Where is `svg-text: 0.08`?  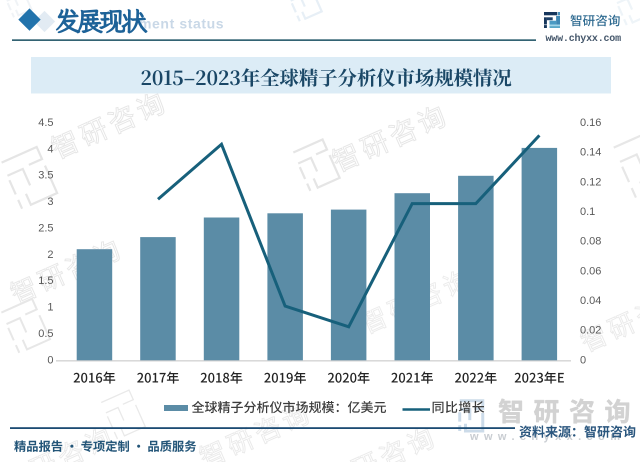
svg-text: 0.08 is located at coordinates (590, 242).